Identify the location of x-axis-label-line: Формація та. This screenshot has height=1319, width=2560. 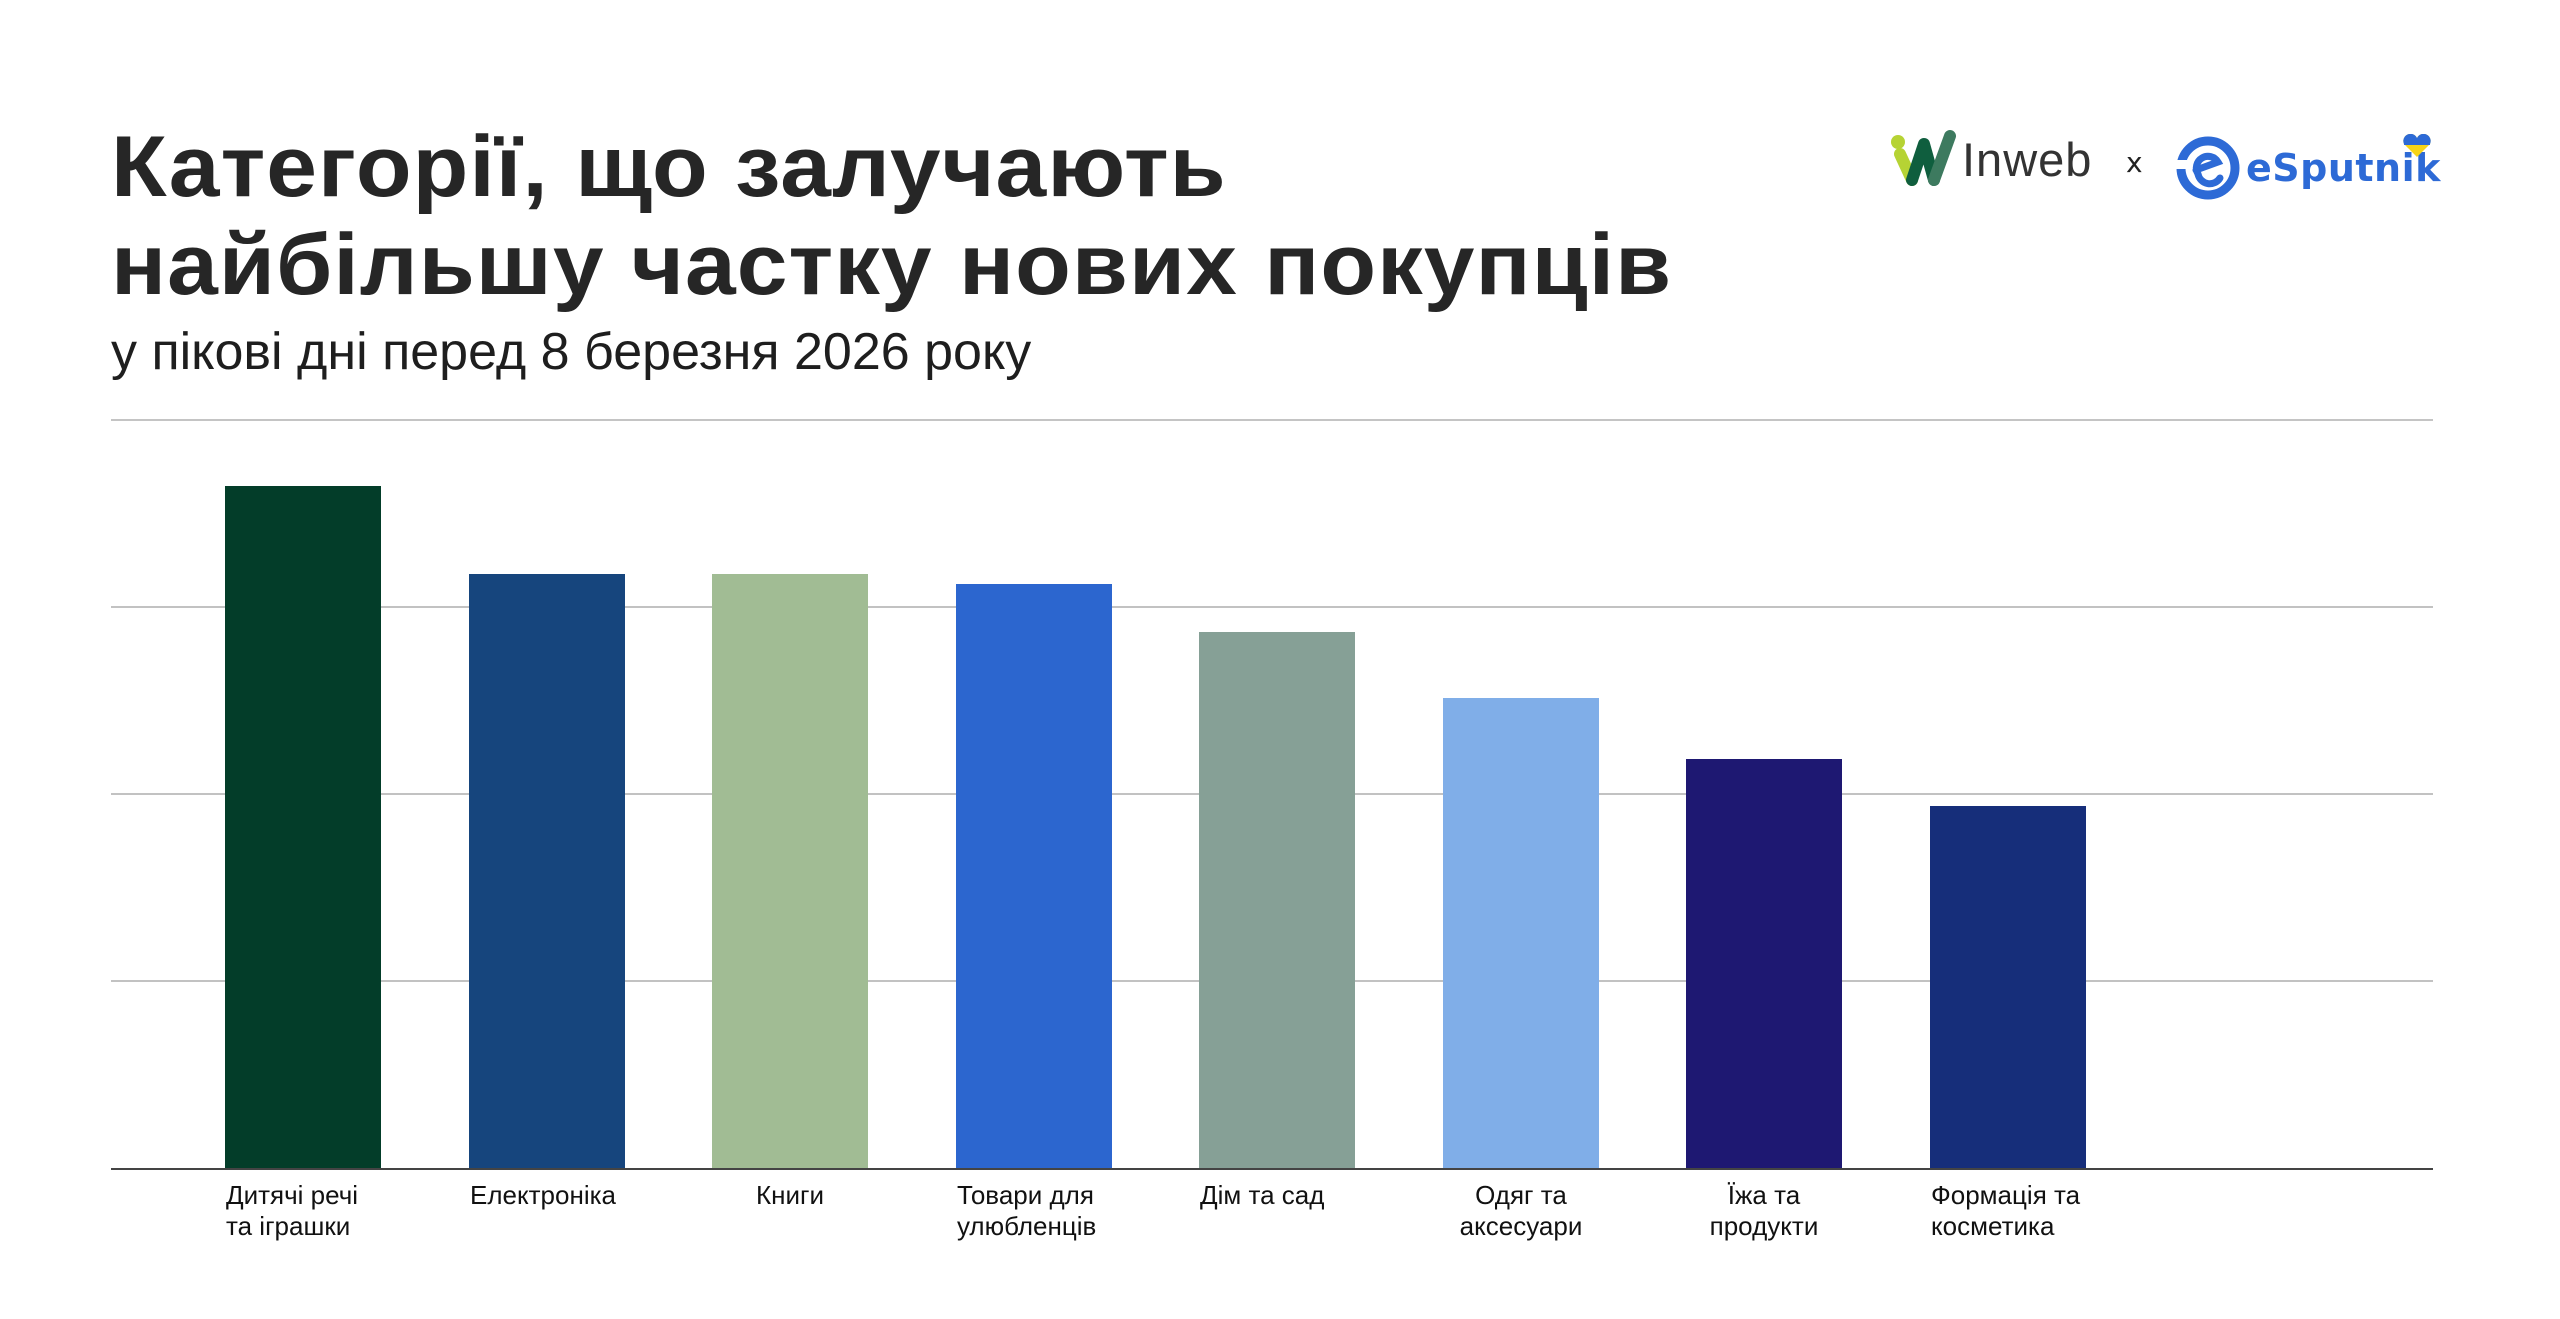
(2006, 1195).